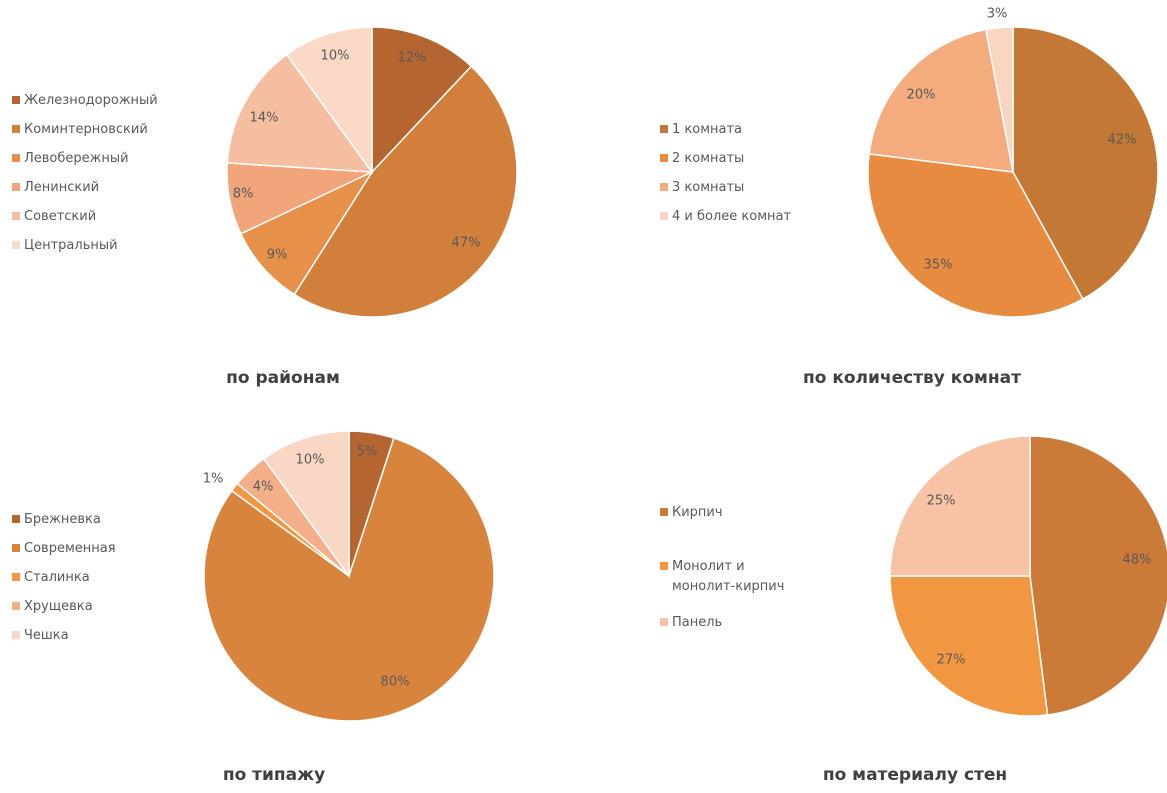 This screenshot has height=793, width=1167. What do you see at coordinates (941, 501) in the screenshot?
I see `slice-data-label: 25%` at bounding box center [941, 501].